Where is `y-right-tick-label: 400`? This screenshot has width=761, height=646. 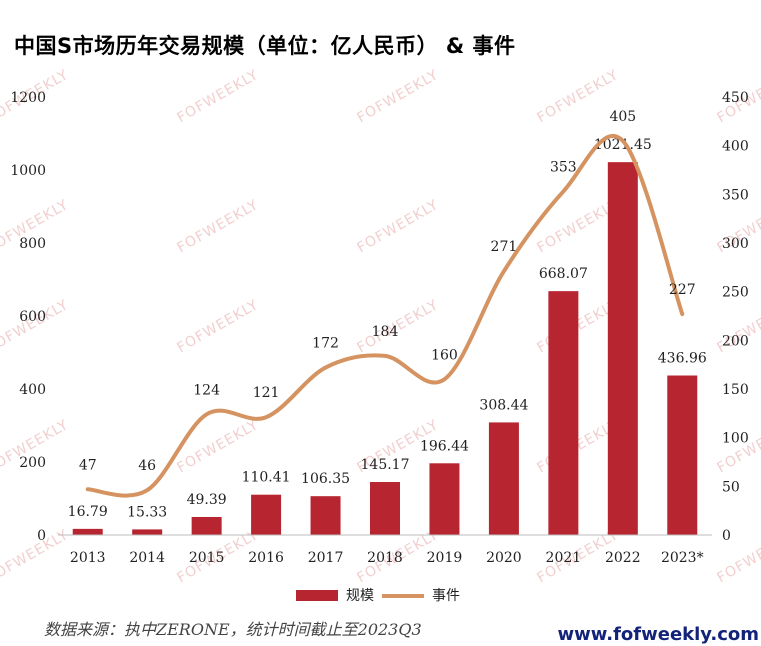 y-right-tick-label: 400 is located at coordinates (735, 147).